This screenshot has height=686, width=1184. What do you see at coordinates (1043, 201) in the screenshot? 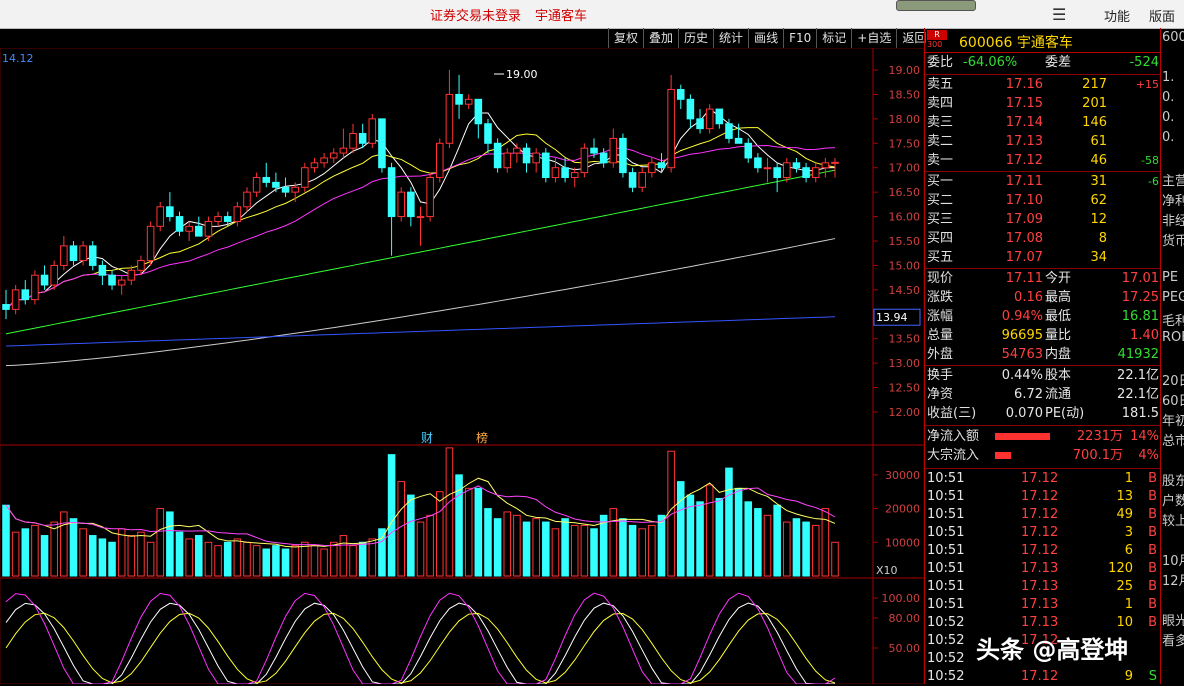
I see `buy-row: 买二 17.10 62` at bounding box center [1043, 201].